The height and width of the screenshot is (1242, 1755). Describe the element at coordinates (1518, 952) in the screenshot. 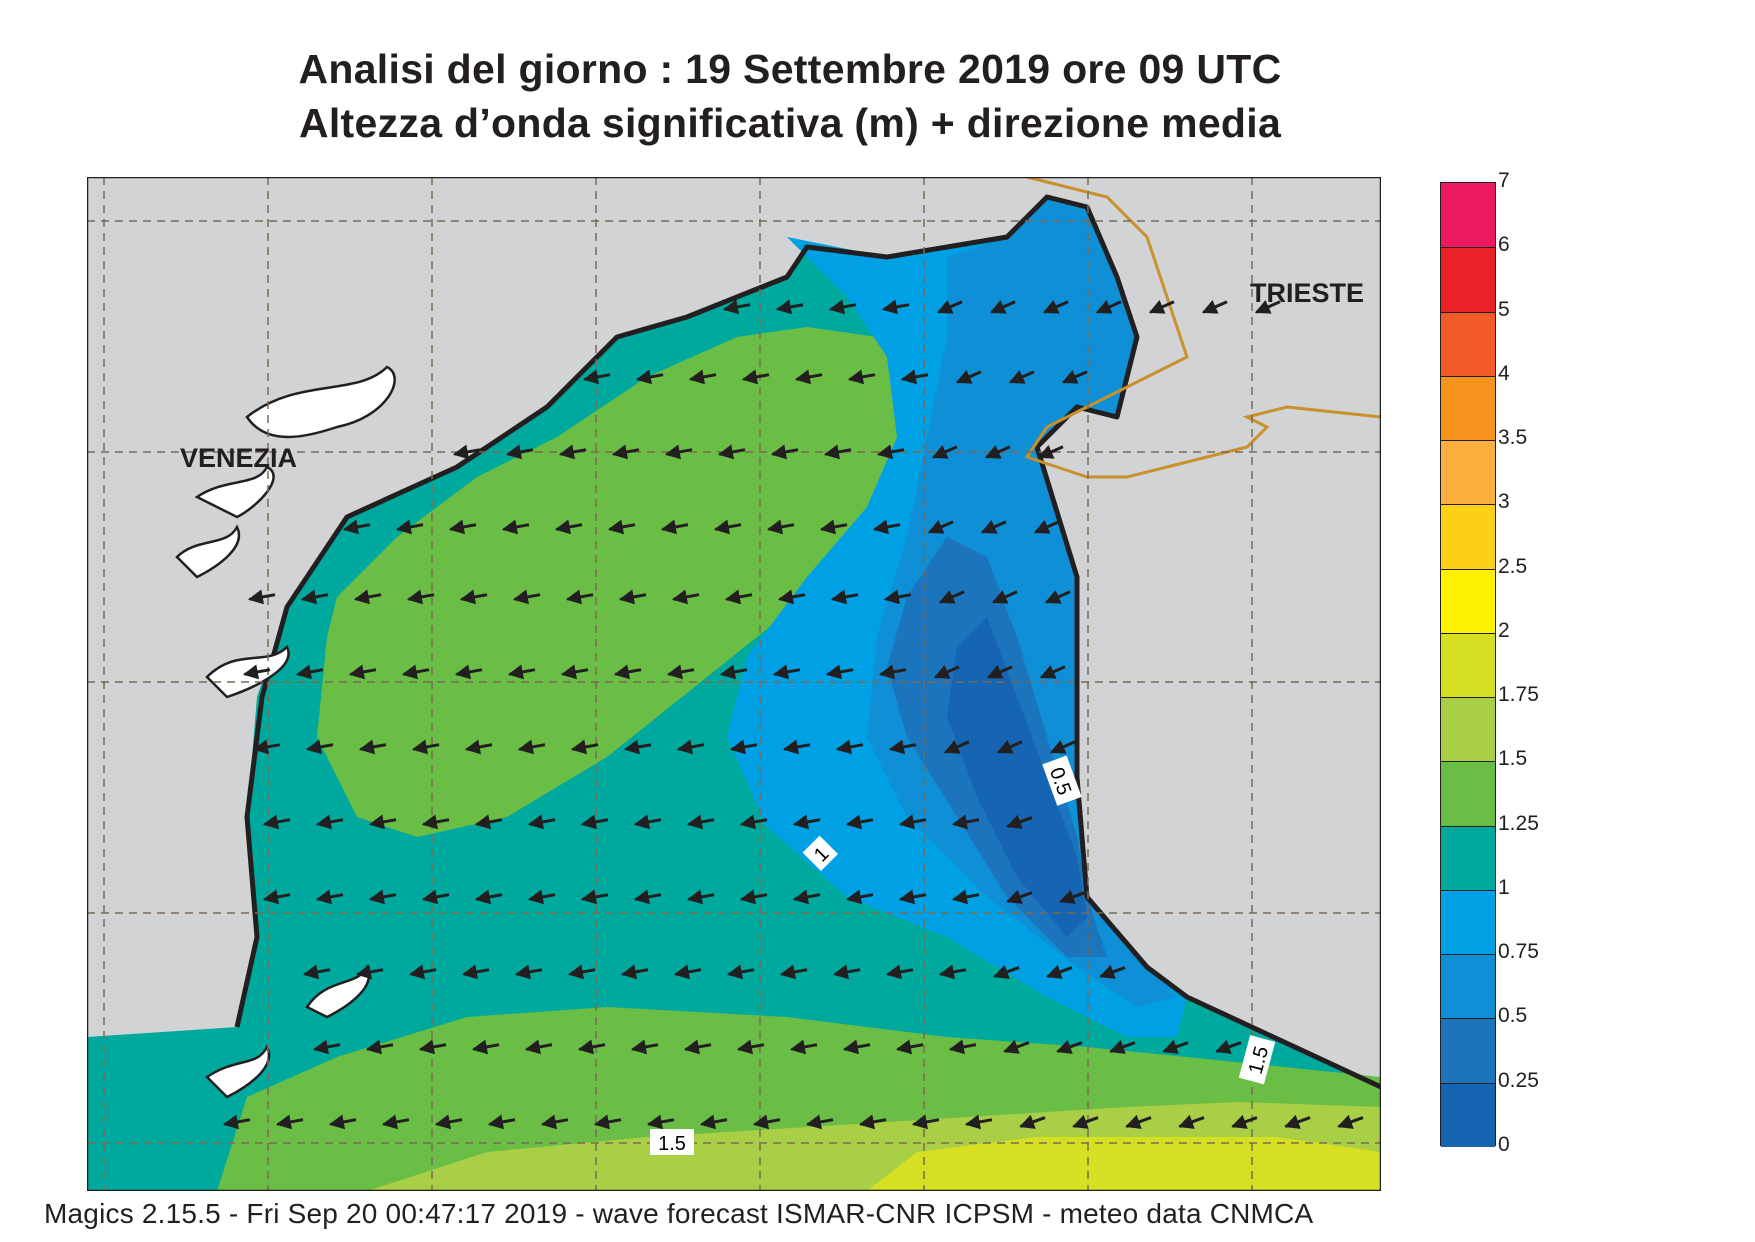

I see `colorbar-tick-label: 0.75` at that location.